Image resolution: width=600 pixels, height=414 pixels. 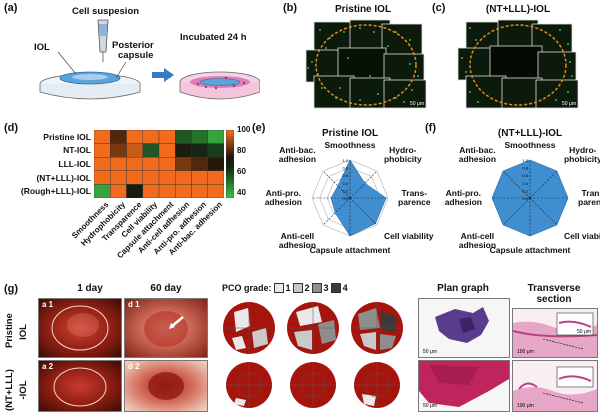 What do you see at coordinates (278, 288) in the screenshot?
I see `grade-1-swatch` at bounding box center [278, 288].